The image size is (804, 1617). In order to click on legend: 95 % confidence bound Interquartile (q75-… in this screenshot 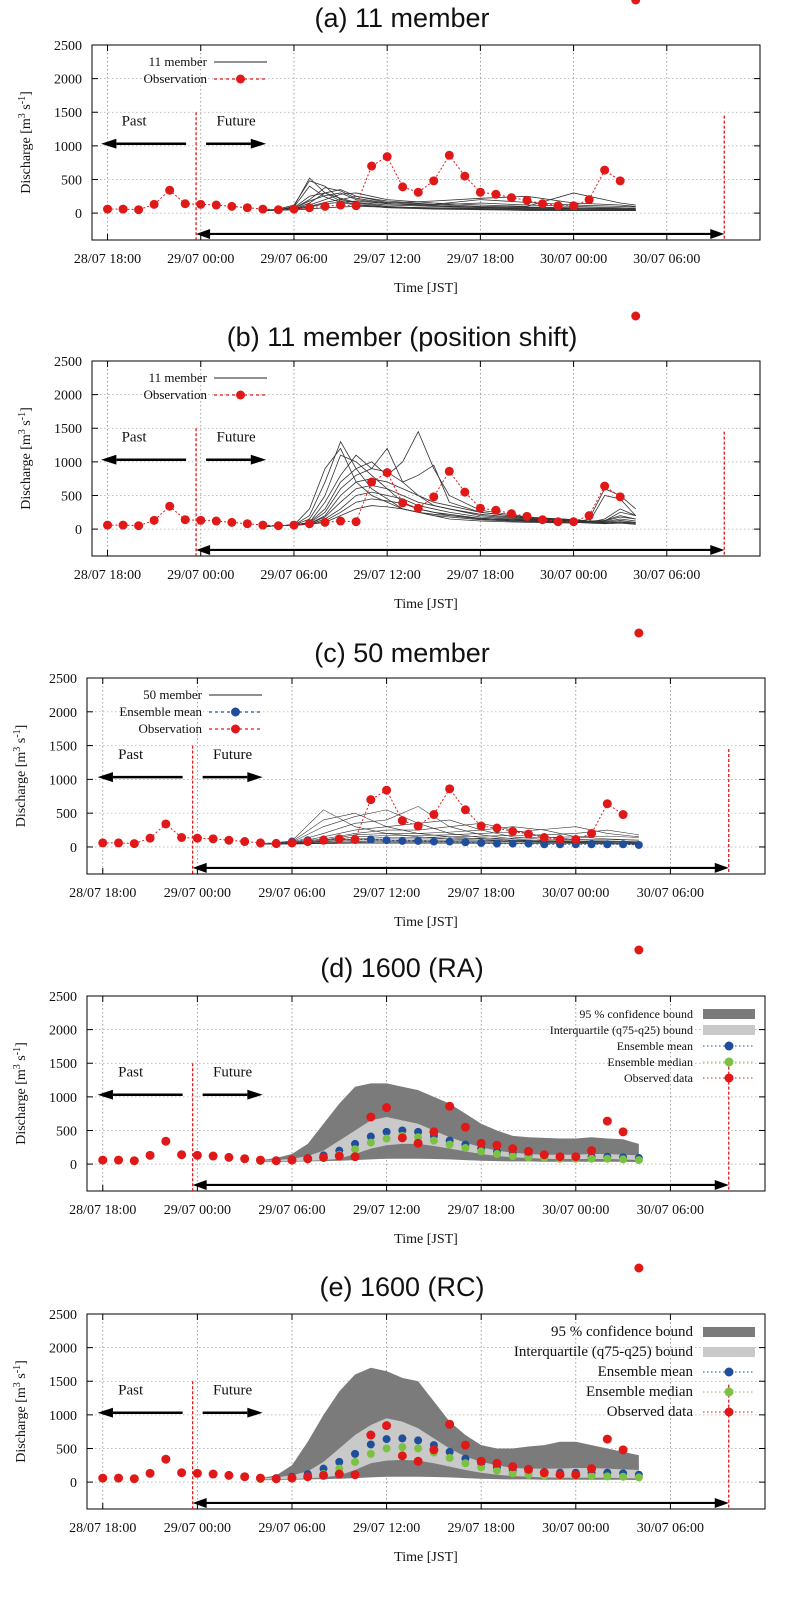, I will do `click(652, 1046)`.